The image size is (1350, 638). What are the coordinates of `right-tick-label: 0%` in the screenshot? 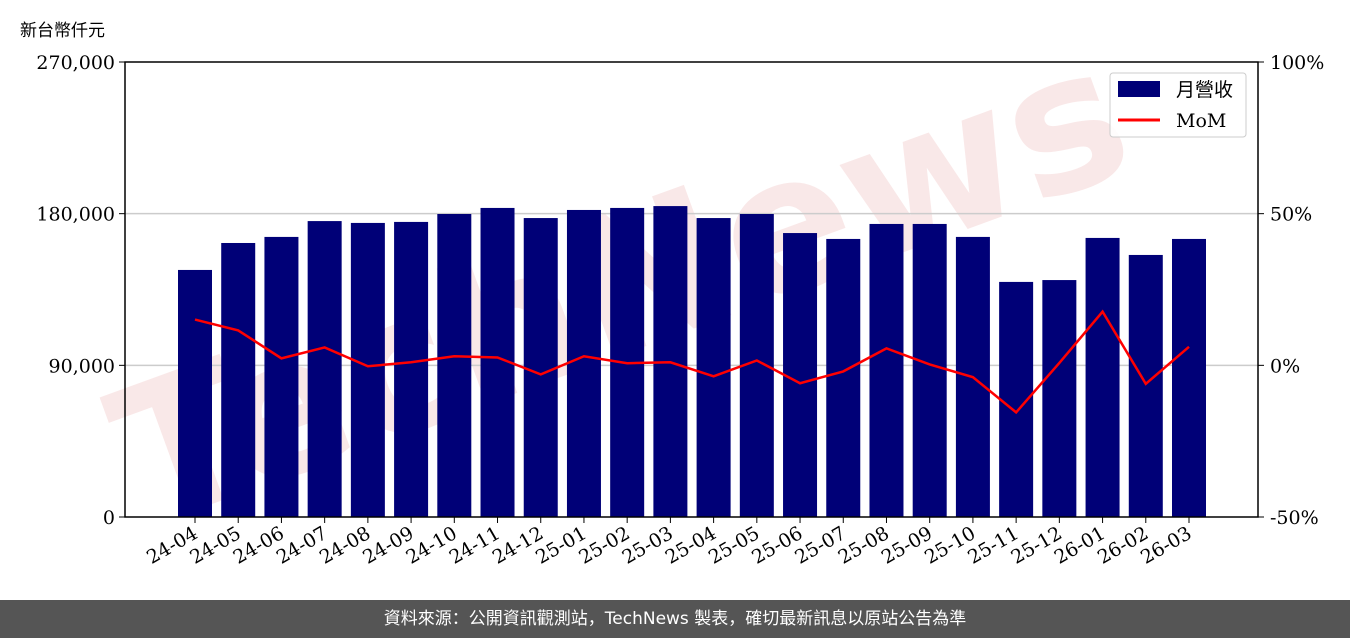 It's located at (1285, 366).